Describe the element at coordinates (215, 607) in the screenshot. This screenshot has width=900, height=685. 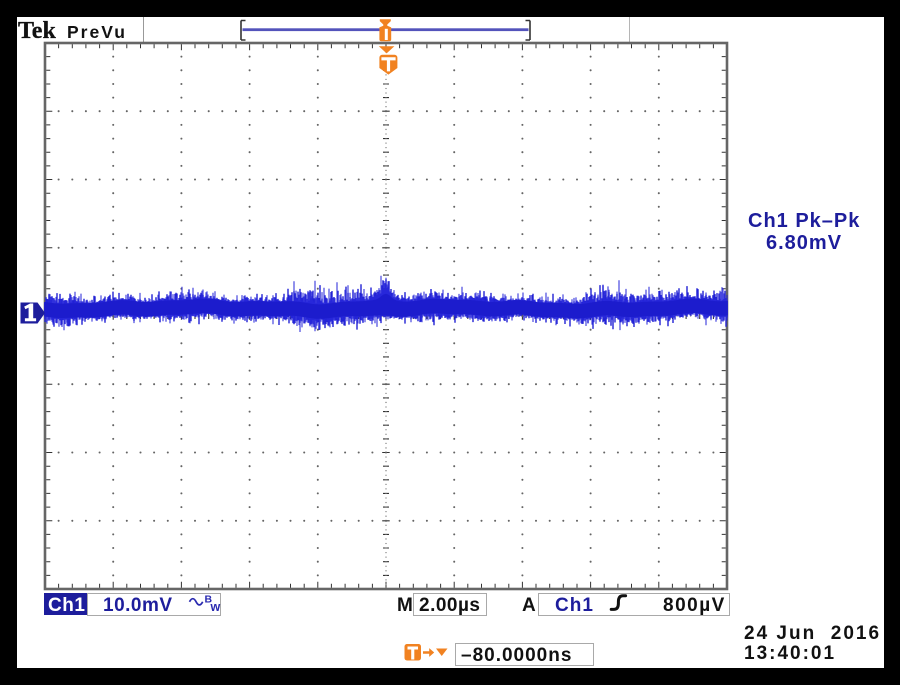
I see `svg-text: w` at that location.